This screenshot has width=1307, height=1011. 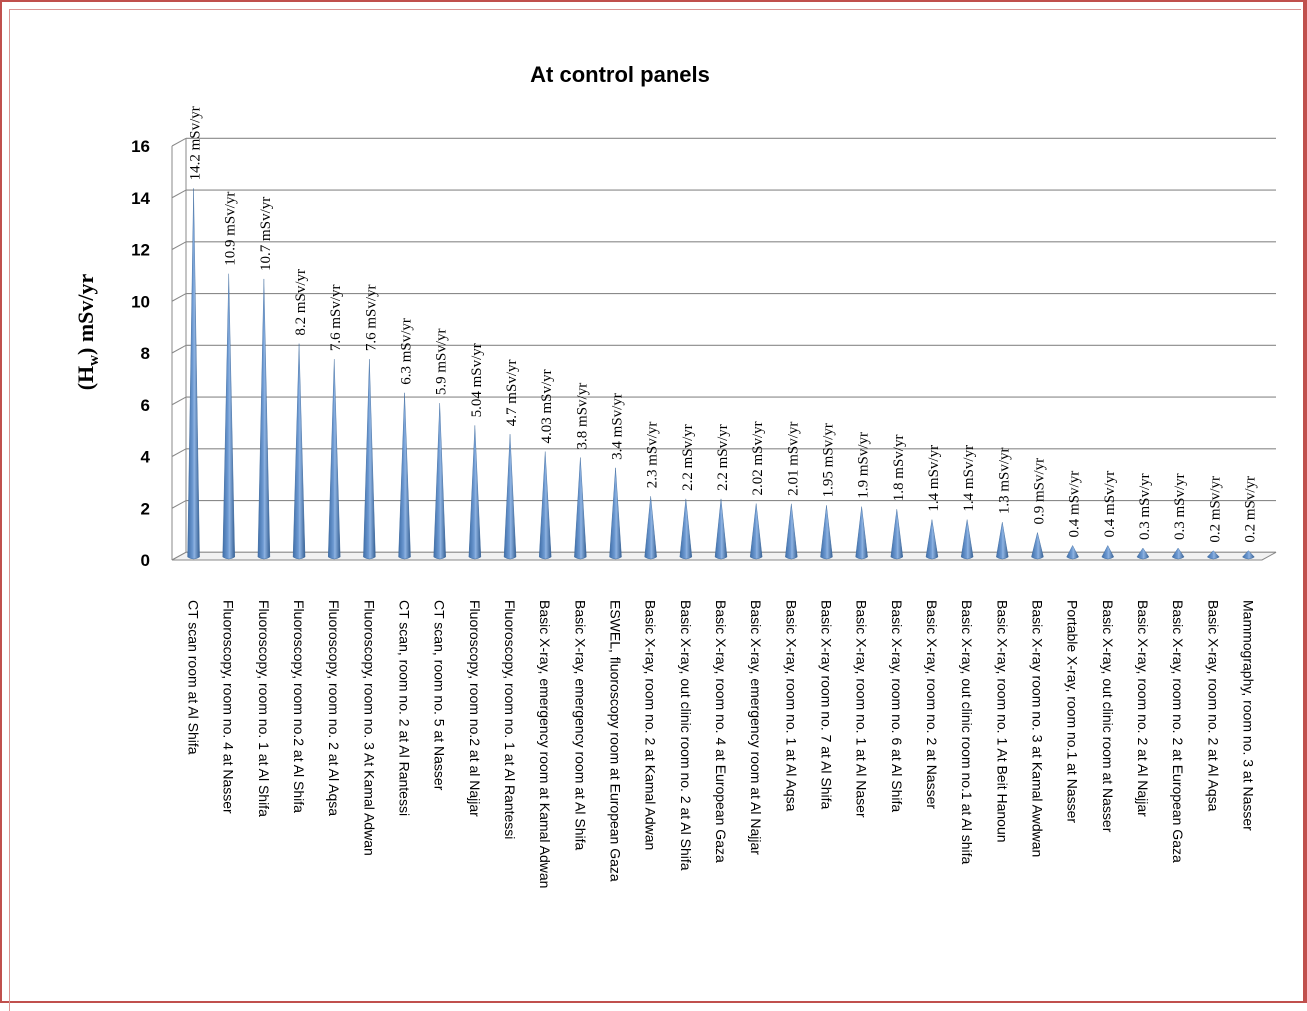 I want to click on category-label: Basic X-ray, room no. 2 at Kamal Adwan, so click(x=651, y=725).